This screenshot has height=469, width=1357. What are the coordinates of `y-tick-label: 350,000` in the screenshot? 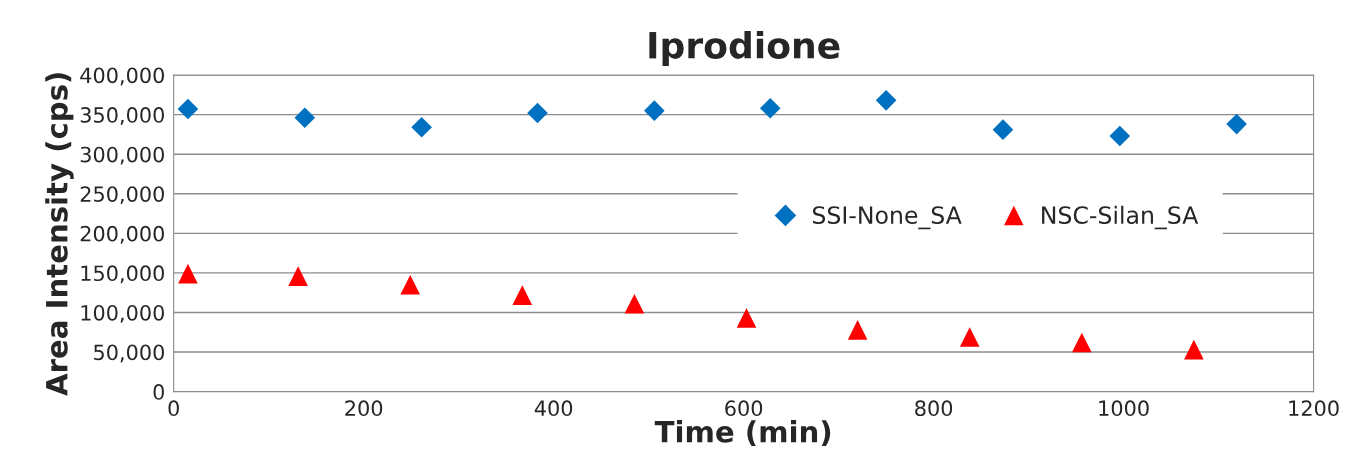 It's located at (122, 116).